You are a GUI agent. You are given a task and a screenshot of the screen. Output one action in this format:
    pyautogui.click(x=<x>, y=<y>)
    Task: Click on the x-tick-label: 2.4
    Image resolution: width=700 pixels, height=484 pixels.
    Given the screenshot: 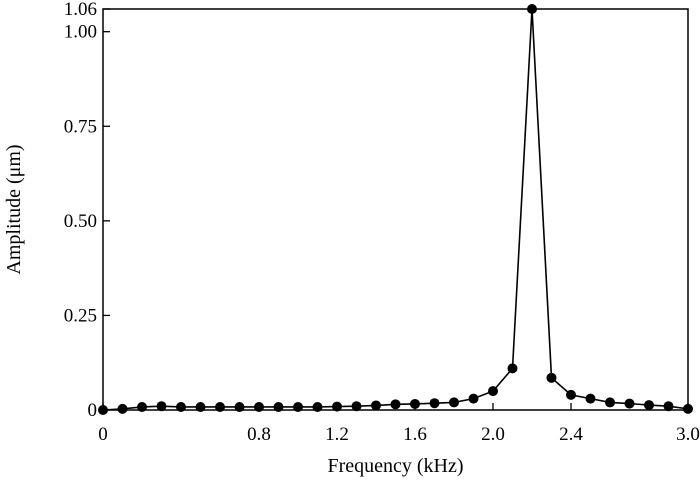 What is the action you would take?
    pyautogui.click(x=571, y=434)
    